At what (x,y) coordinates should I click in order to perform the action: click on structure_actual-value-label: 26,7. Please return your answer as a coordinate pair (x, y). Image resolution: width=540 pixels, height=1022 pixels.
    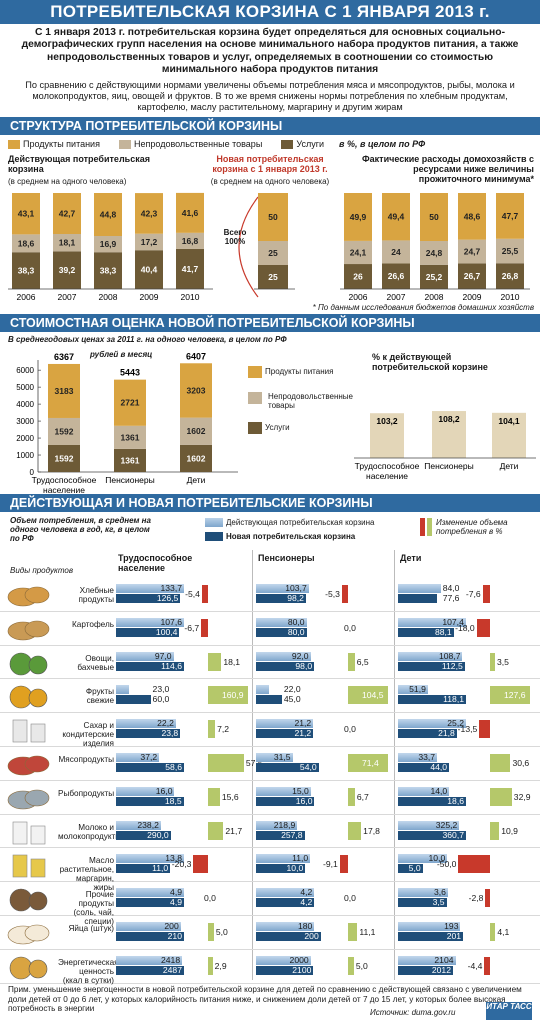
    Looking at the image, I should click on (472, 276).